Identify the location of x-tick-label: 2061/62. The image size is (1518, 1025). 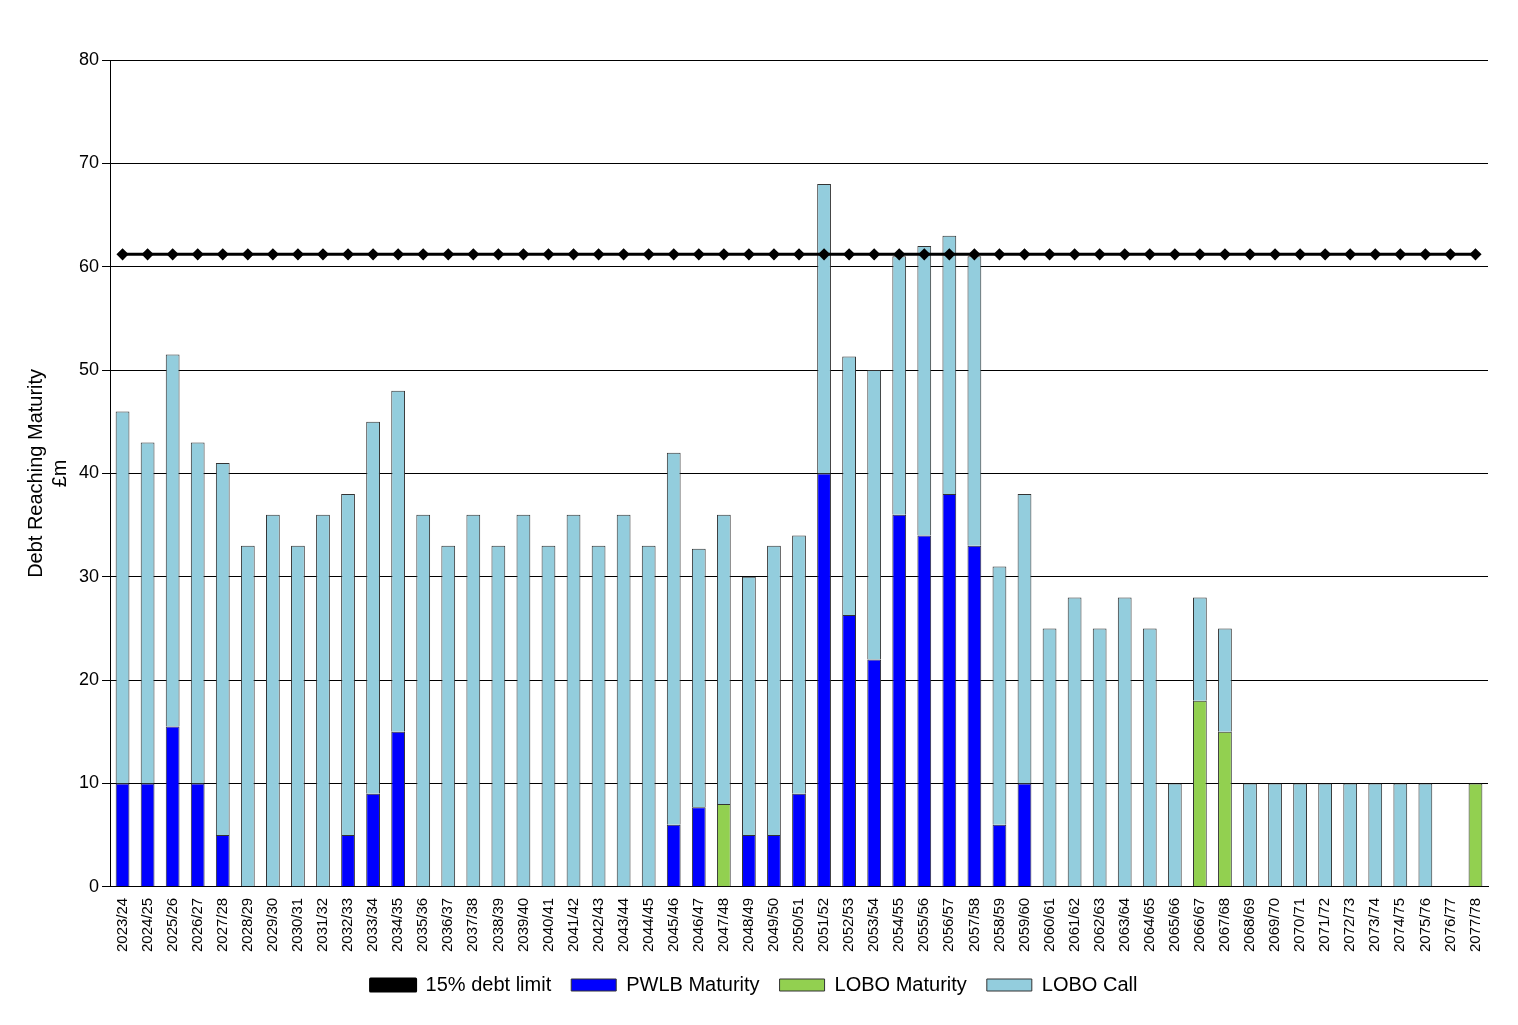
(1073, 925).